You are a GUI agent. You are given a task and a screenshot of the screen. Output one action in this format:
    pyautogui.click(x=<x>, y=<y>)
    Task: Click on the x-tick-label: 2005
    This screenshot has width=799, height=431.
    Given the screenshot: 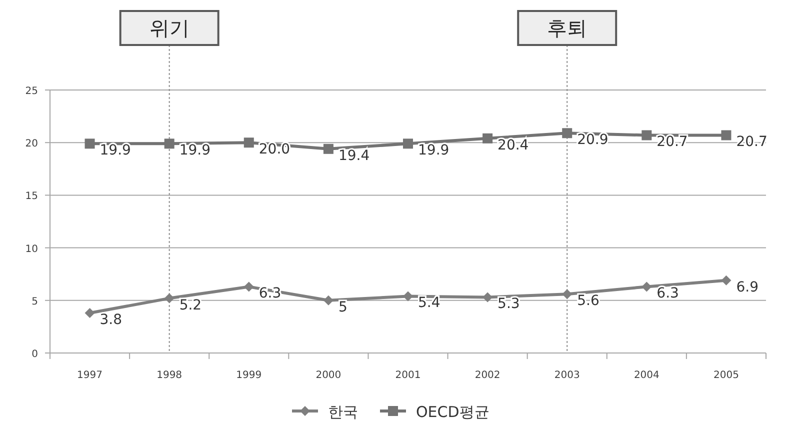 What is the action you would take?
    pyautogui.click(x=726, y=375)
    